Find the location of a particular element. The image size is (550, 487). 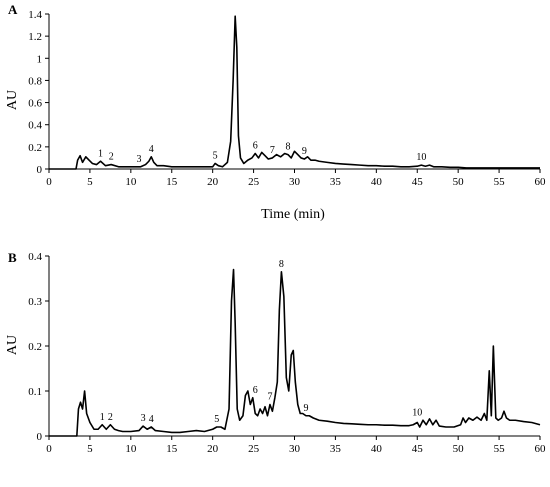

y-tick-label: 1.4 is located at coordinates (35, 15).